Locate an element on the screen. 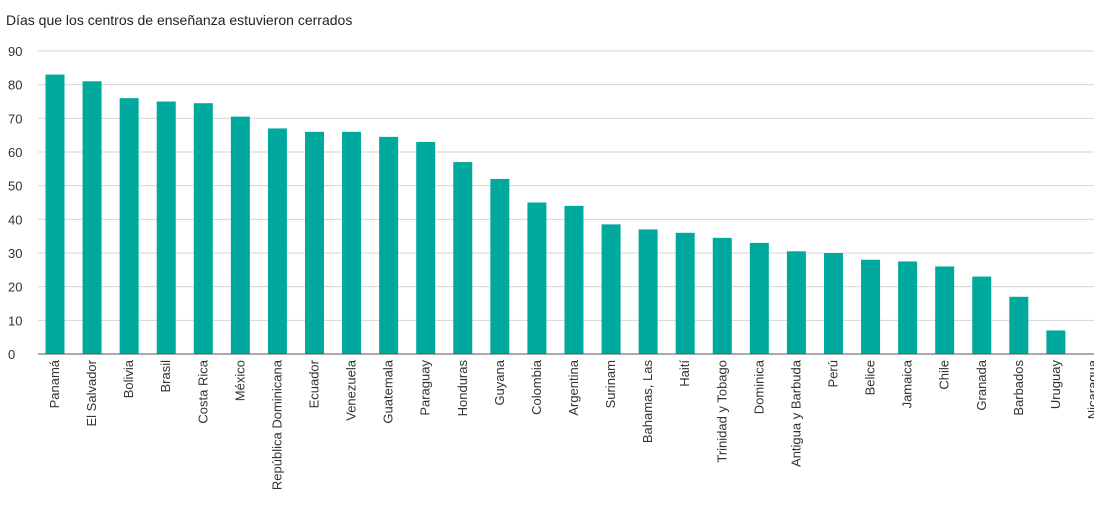  y-tick-label: 10 is located at coordinates (15, 320).